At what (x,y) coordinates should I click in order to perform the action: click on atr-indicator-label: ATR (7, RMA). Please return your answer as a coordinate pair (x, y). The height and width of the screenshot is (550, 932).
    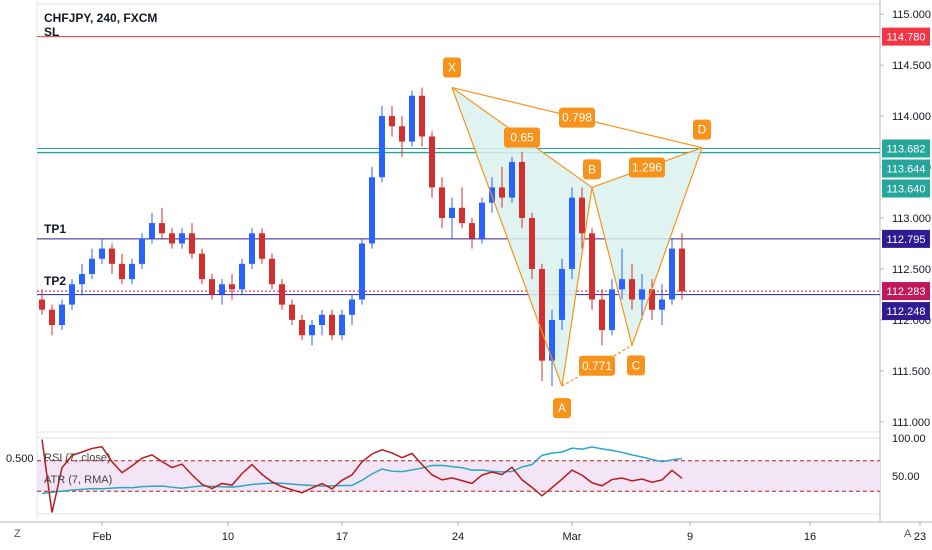
    Looking at the image, I should click on (78, 480).